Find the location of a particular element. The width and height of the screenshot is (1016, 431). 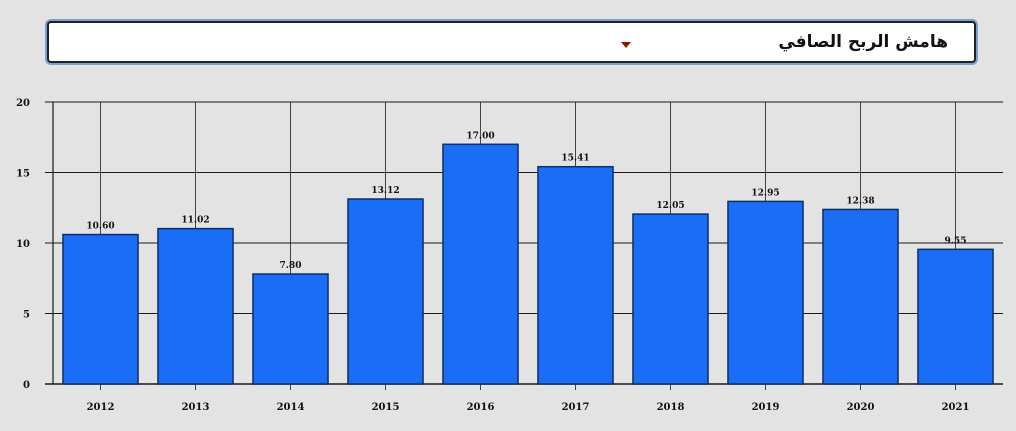

data-label: 10.60 is located at coordinates (100, 227).